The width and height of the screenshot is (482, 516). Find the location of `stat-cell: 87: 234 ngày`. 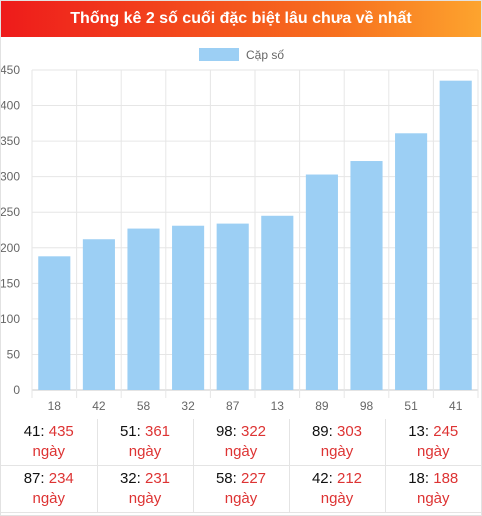

stat-cell: 87: 234 ngày is located at coordinates (49, 489).